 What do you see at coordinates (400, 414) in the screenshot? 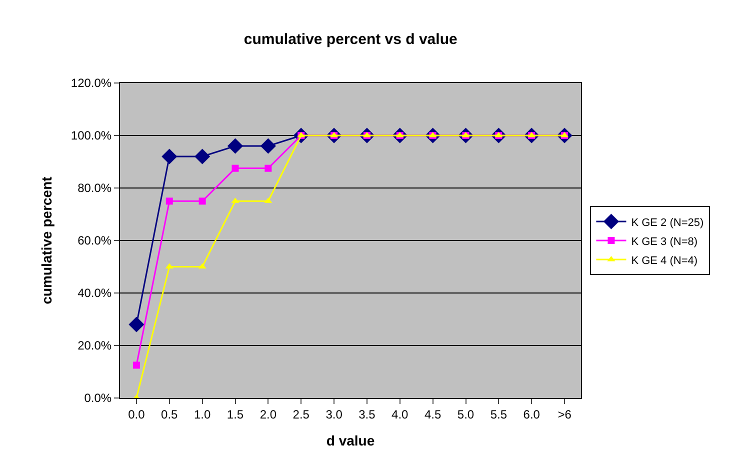
I see `x-tick-label: 4.0` at bounding box center [400, 414].